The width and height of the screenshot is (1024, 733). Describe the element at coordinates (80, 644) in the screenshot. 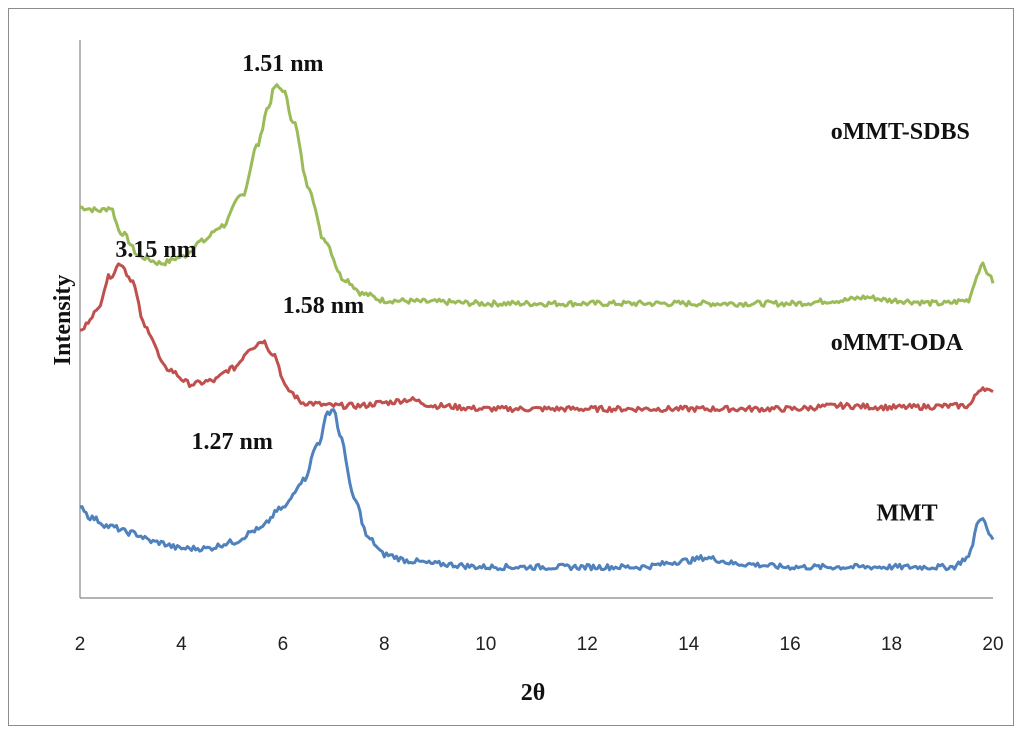

I see `x-tick-label: 2` at that location.